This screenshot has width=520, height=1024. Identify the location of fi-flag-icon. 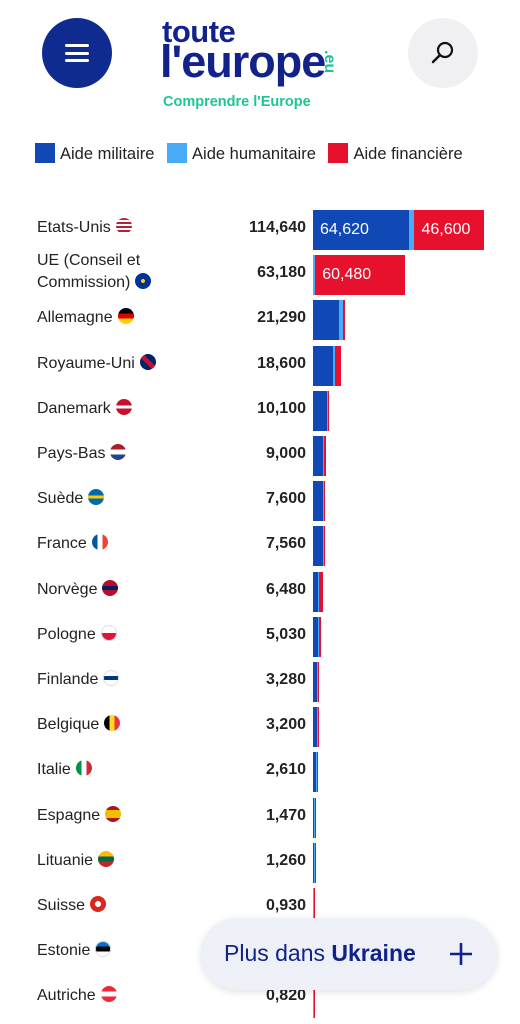
(111, 678).